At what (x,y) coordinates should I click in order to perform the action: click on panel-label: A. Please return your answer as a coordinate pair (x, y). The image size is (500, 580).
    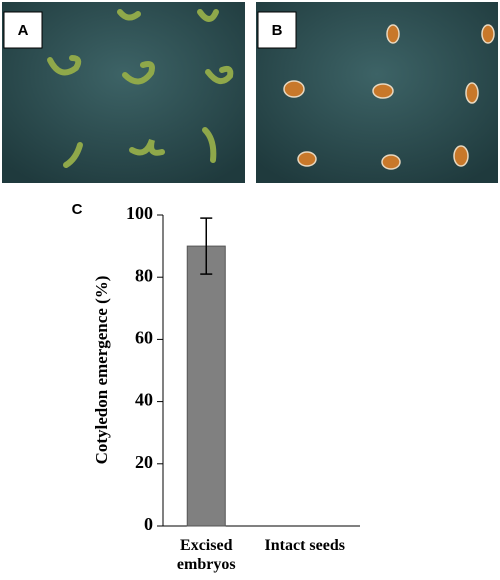
    Looking at the image, I should click on (23, 30).